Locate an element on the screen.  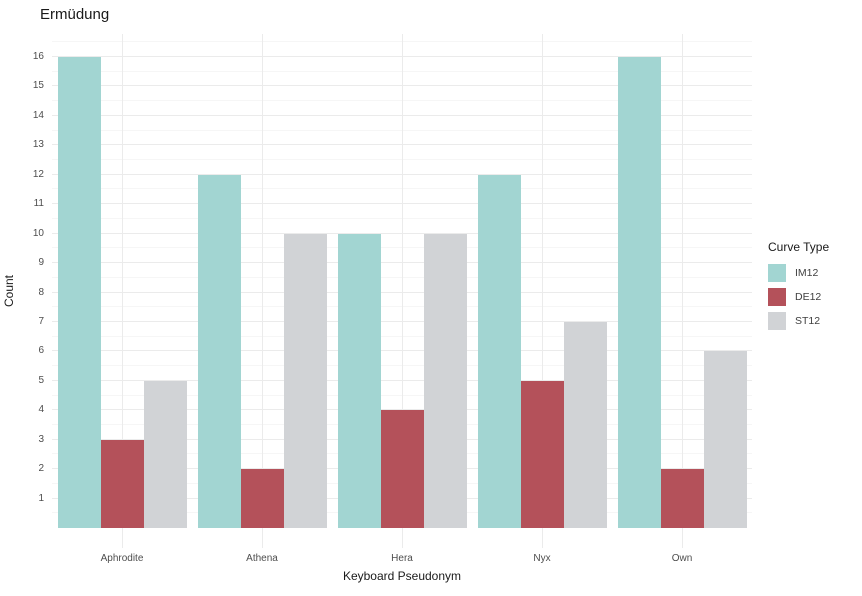
legend-label-de12: DE12 is located at coordinates (808, 297).